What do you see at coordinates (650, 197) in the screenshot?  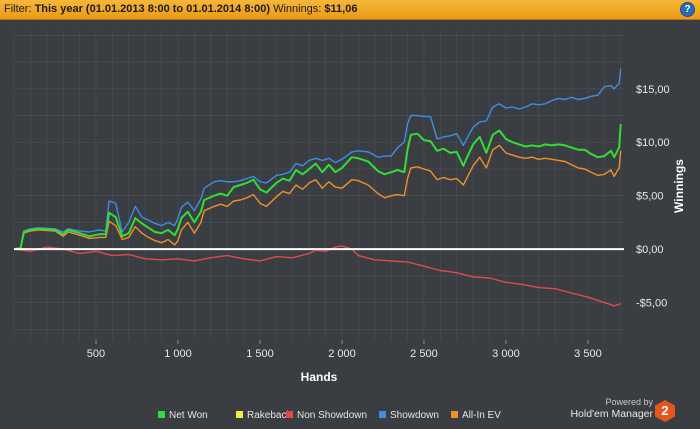 I see `y-tick-label: $5,00` at bounding box center [650, 197].